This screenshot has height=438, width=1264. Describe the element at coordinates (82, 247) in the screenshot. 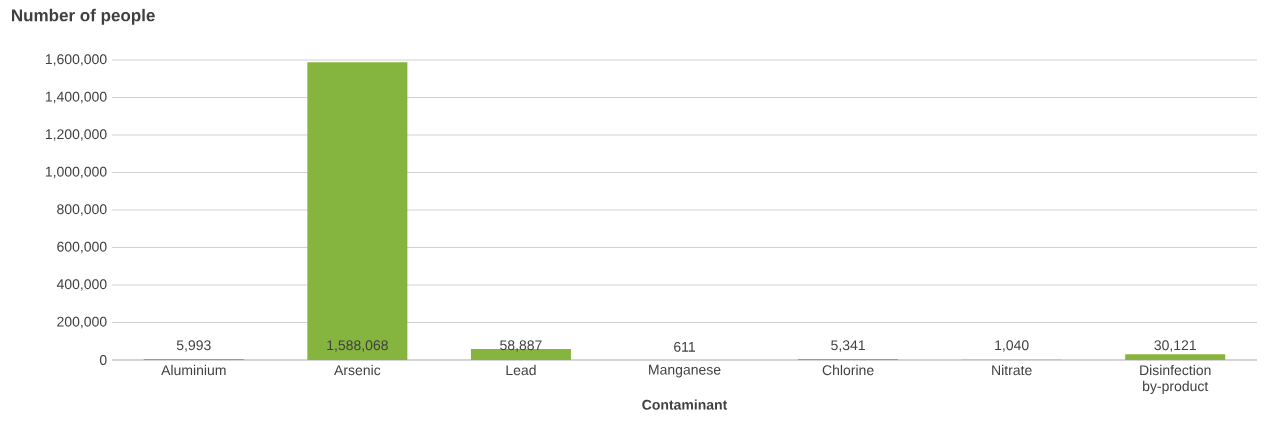

I see `y-tick-label: 600,000` at that location.